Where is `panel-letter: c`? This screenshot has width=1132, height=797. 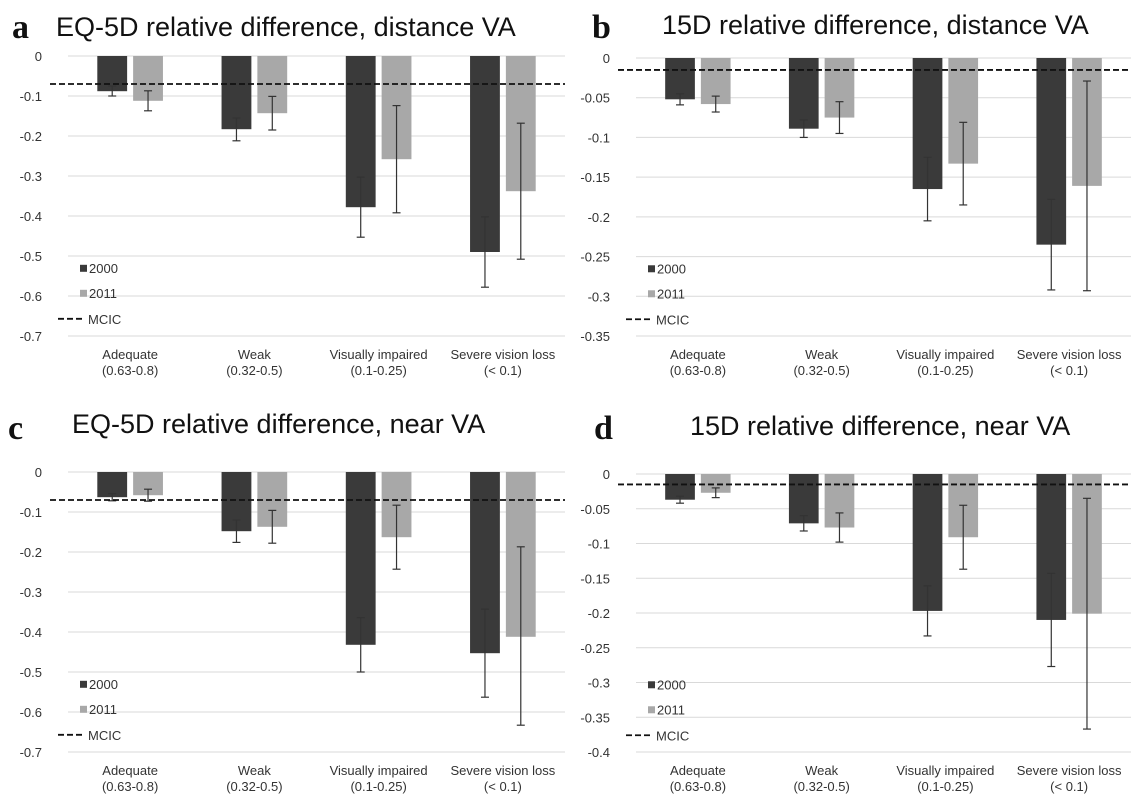
panel-letter: c is located at coordinates (15, 428).